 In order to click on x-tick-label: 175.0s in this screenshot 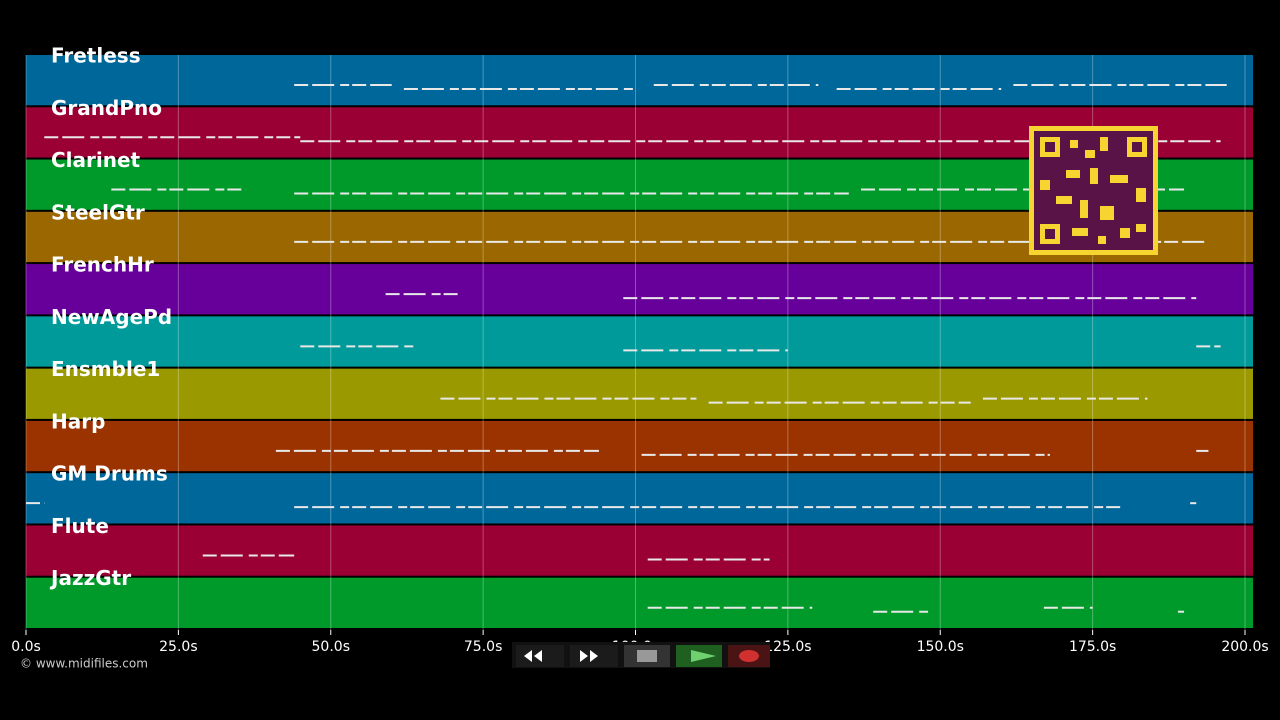, I will do `click(1092, 647)`.